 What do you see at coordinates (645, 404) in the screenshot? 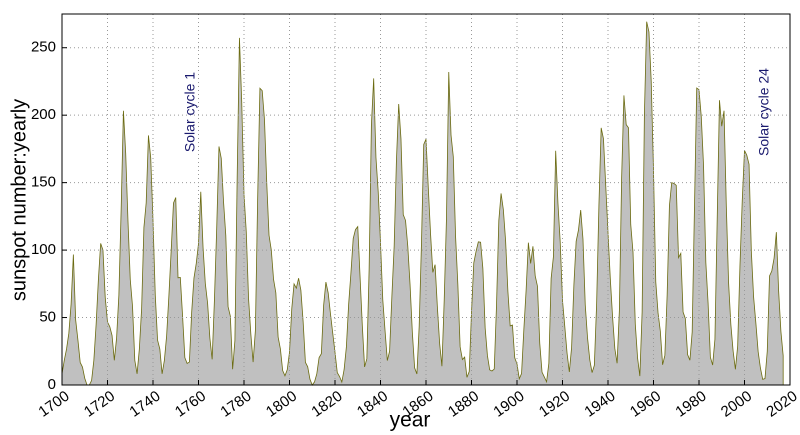
I see `x-tick-label: 1960` at bounding box center [645, 404].